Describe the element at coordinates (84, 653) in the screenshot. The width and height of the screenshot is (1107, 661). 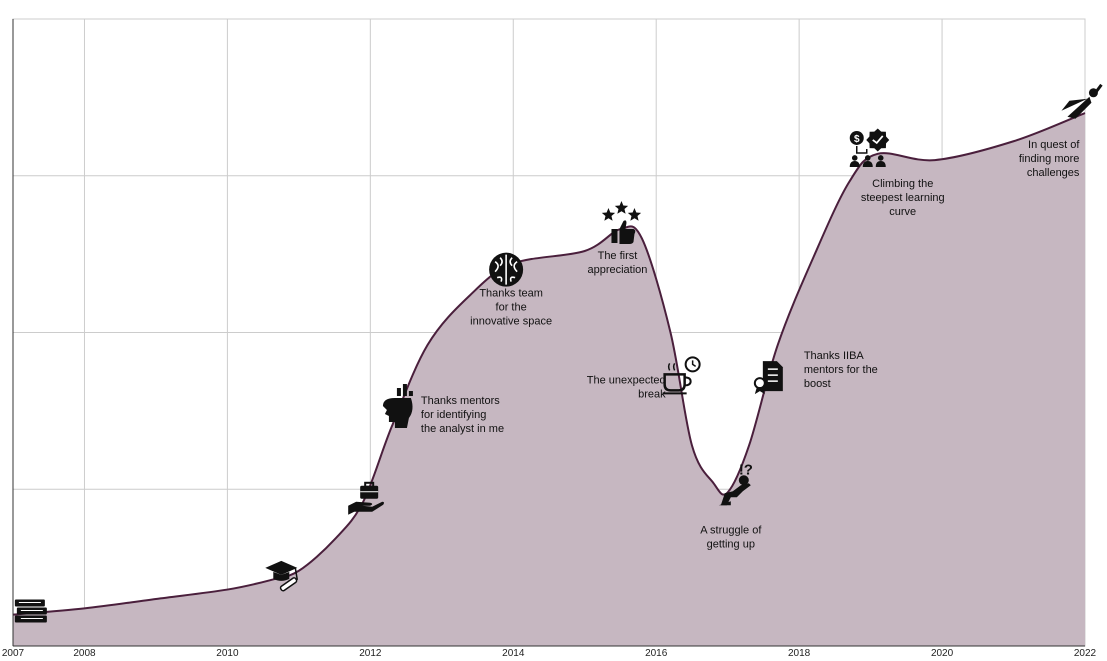
I see `x-tick-label: 2008` at that location.